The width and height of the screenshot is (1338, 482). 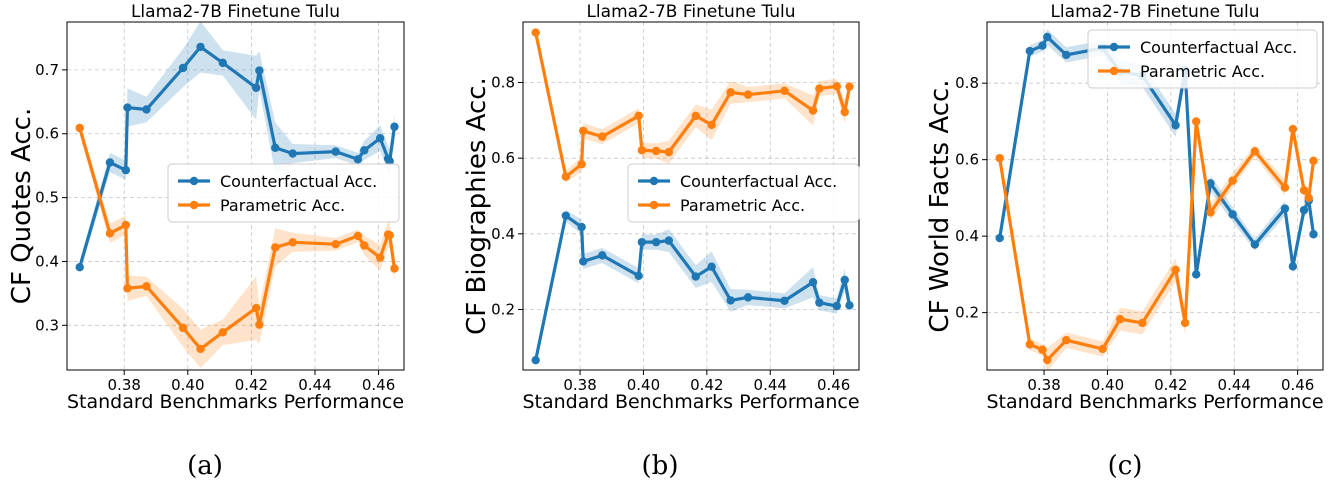 What do you see at coordinates (742, 205) in the screenshot?
I see `legend-entry: Parametric Acc.` at bounding box center [742, 205].